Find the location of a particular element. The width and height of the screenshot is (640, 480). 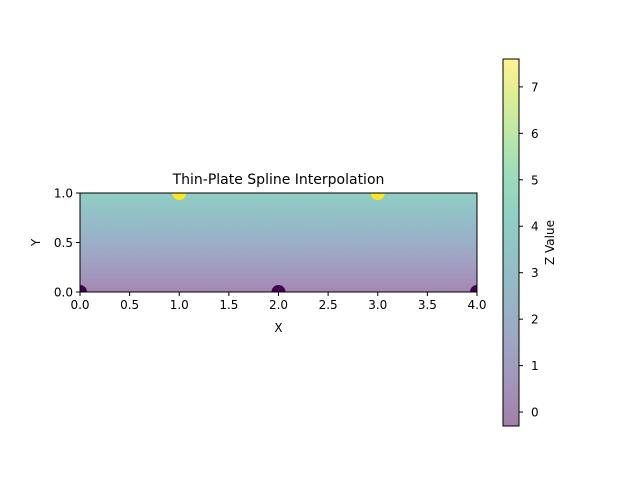

y-tick-label: 1.0 is located at coordinates (63, 194).